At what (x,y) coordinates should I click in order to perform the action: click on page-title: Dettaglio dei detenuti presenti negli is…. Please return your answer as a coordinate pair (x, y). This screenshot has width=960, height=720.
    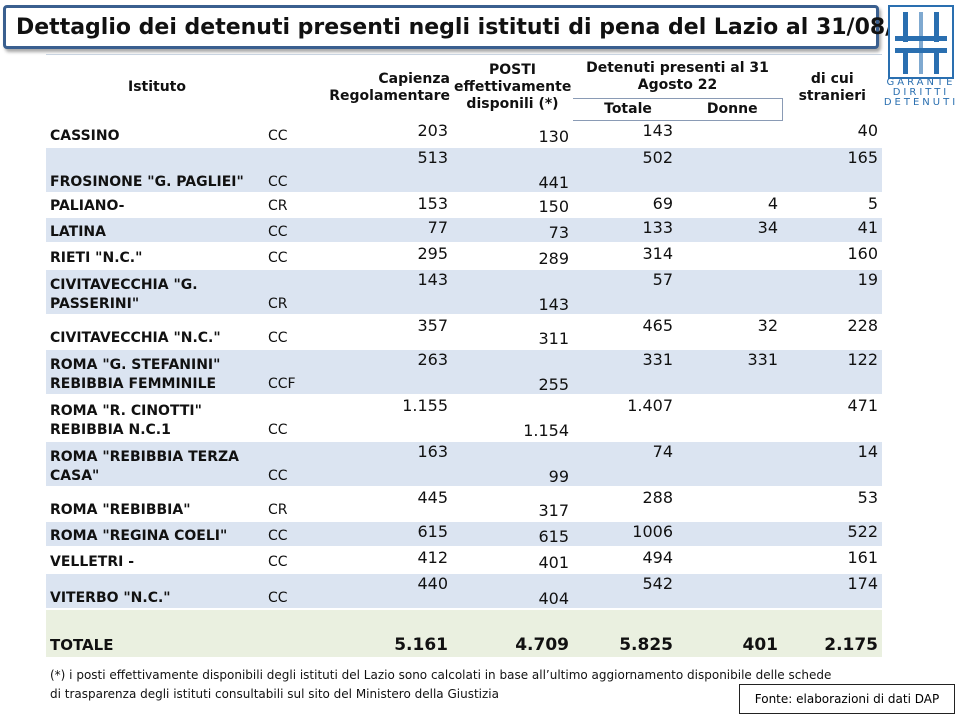
    Looking at the image, I should click on (485, 27).